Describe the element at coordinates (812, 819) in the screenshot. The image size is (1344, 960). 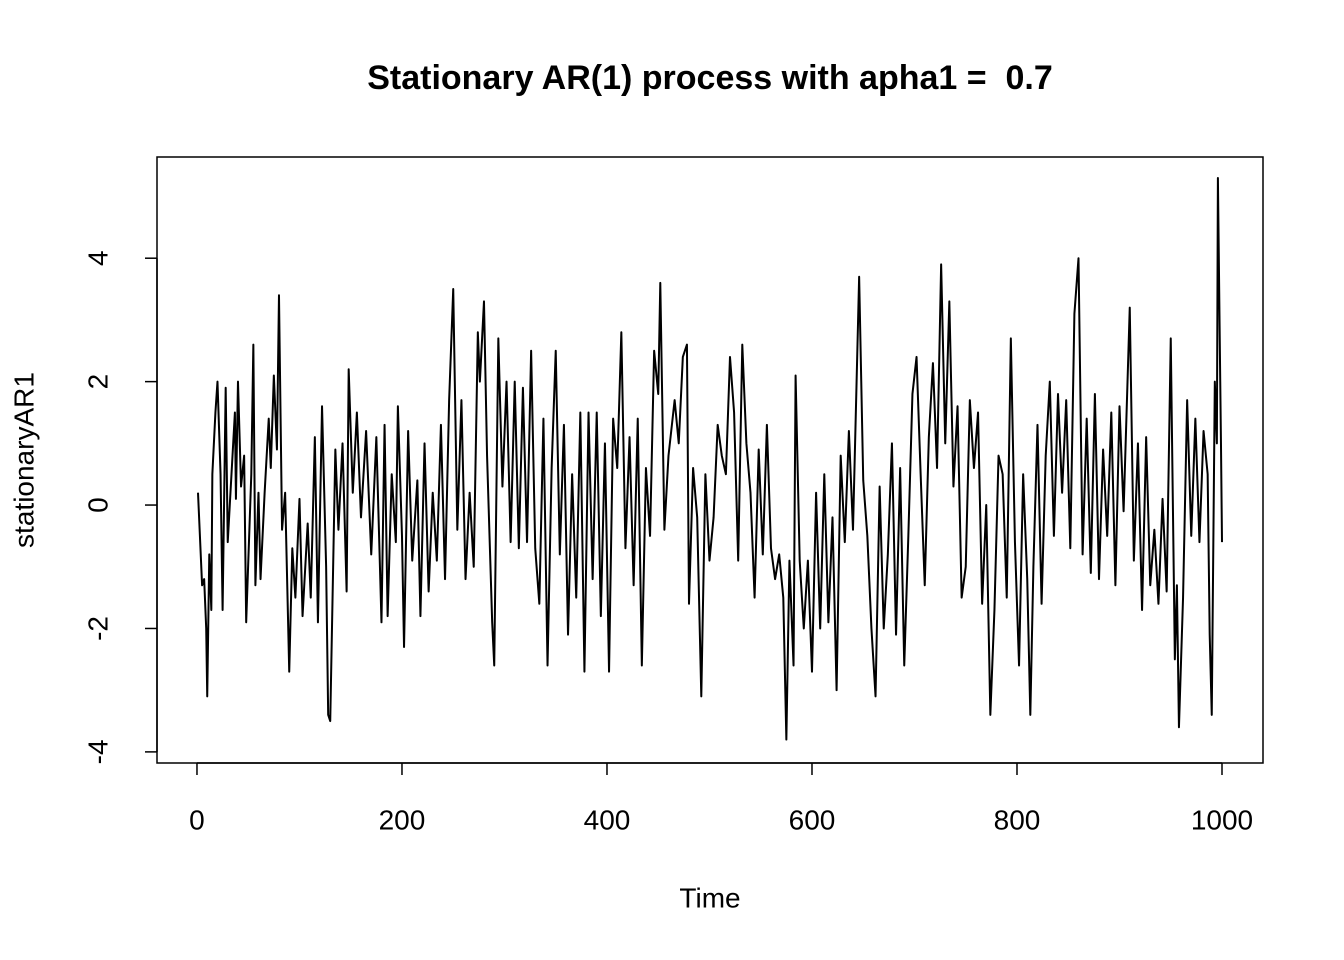
I see `x-tick-label: 600` at that location.